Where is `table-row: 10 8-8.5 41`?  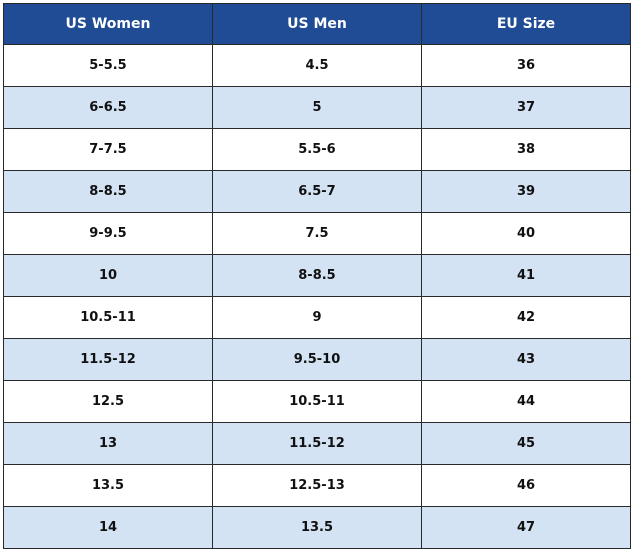 table-row: 10 8-8.5 41 is located at coordinates (317, 275).